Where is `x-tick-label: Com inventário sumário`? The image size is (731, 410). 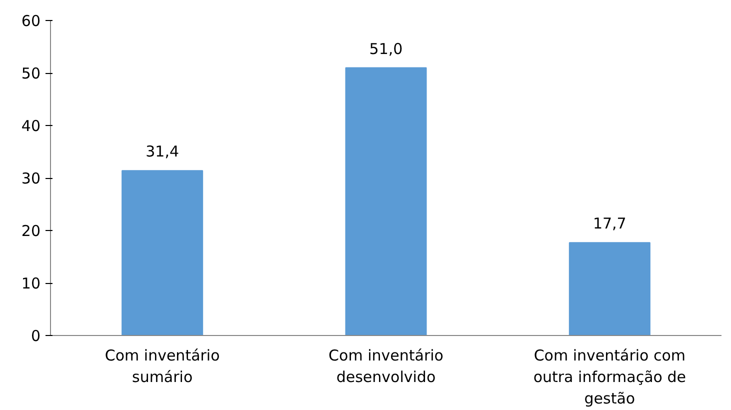 x-tick-label: Com inventário sumário is located at coordinates (162, 366).